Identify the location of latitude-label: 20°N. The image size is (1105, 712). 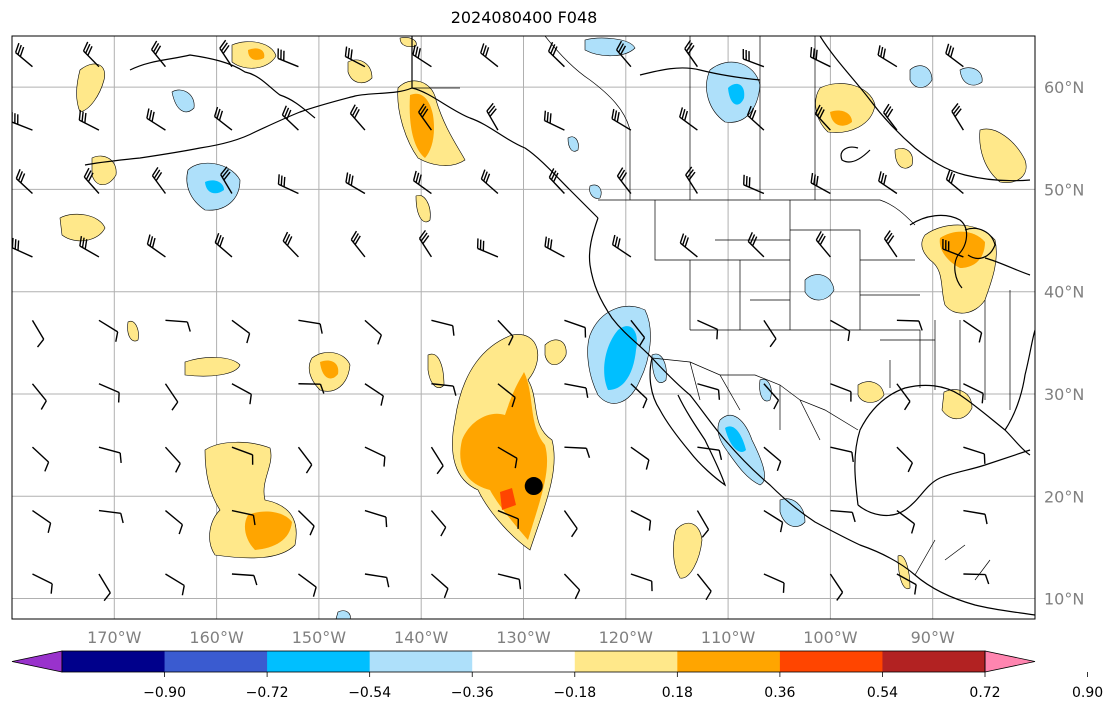
(1064, 496).